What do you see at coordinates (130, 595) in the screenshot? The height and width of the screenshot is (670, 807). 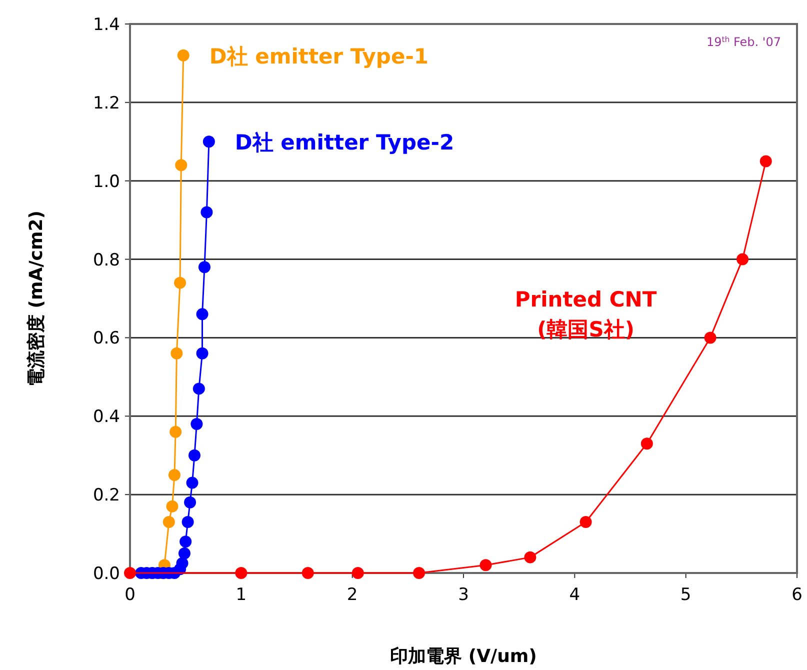 I see `x-tick-label: 0` at bounding box center [130, 595].